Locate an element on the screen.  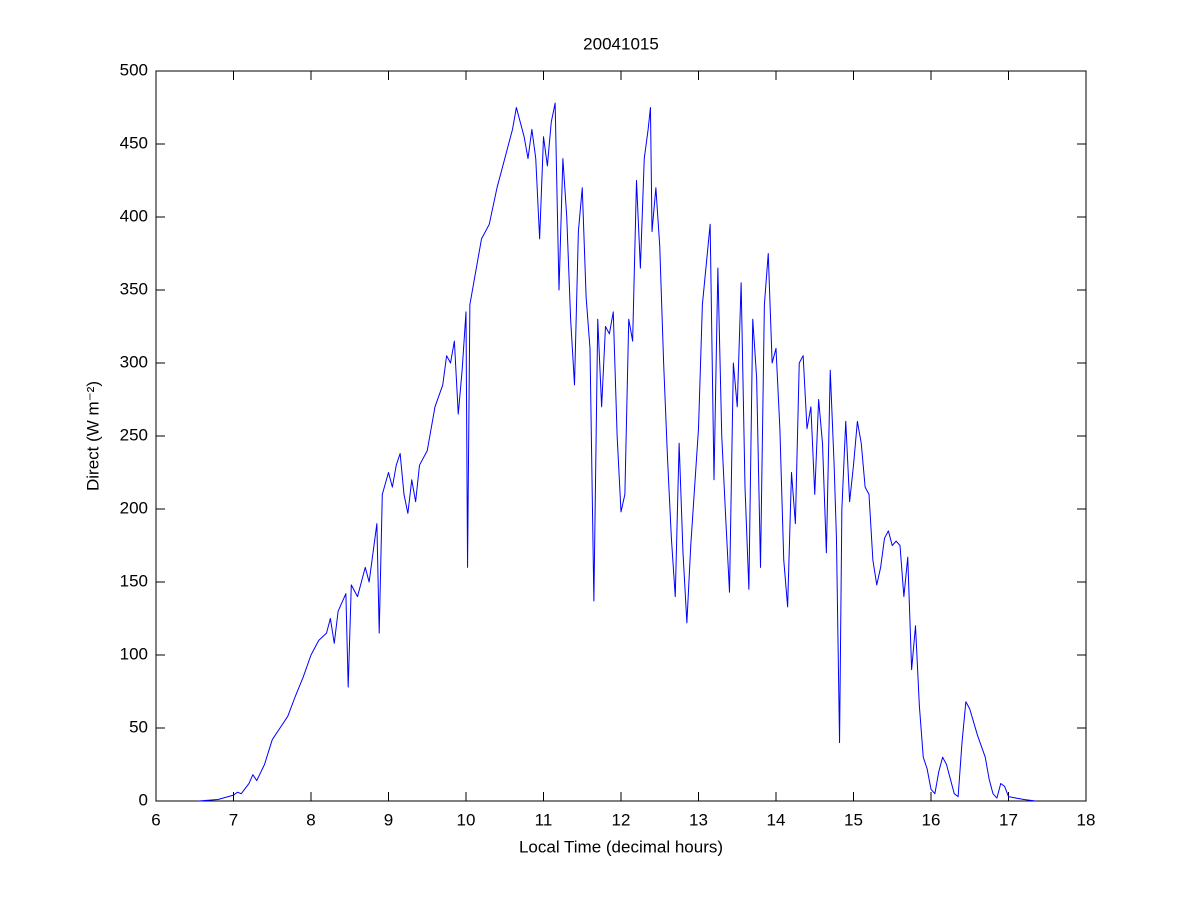
x-tick-label: 18 is located at coordinates (1086, 819).